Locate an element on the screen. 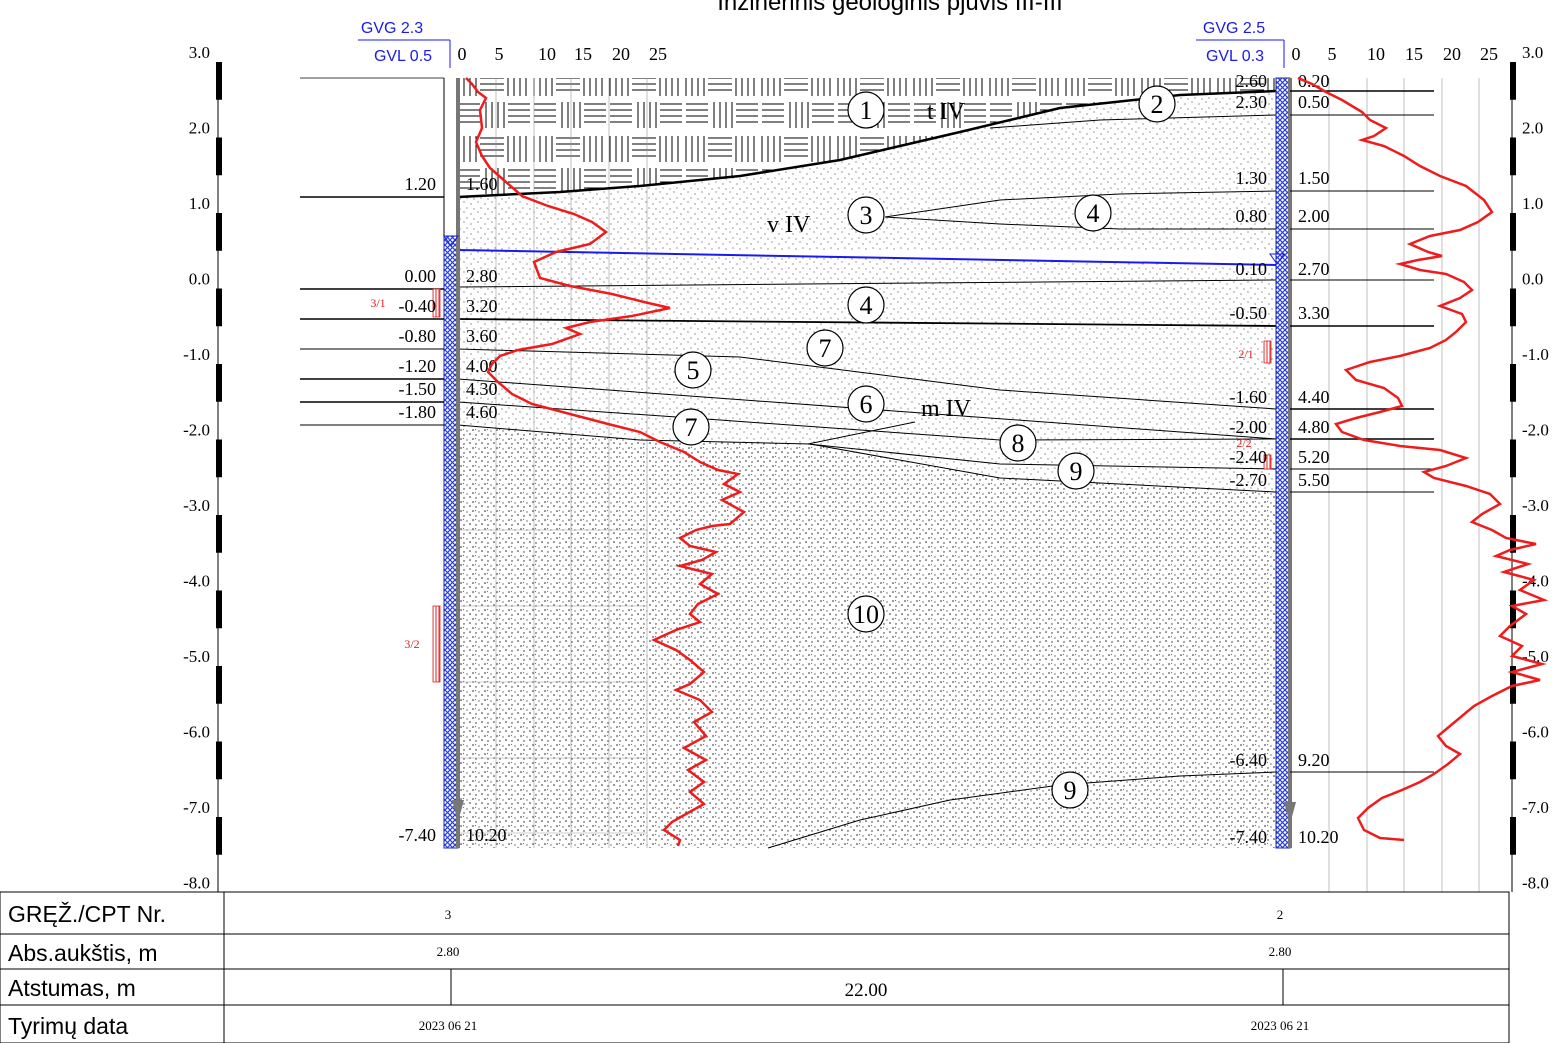  groundwater-line is located at coordinates (867, 257).